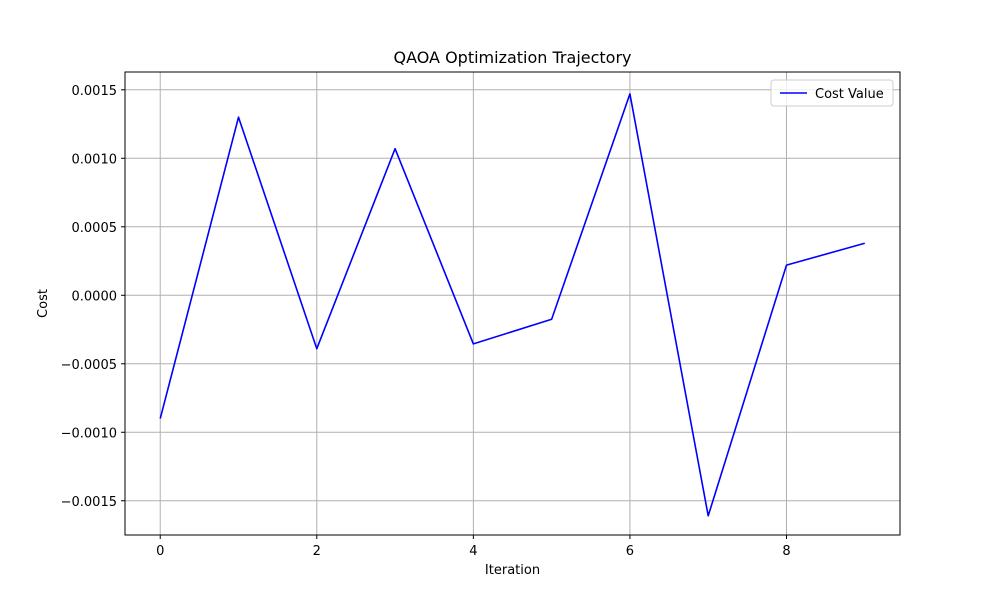  I want to click on y-tick-label: −0.0010, so click(89, 433).